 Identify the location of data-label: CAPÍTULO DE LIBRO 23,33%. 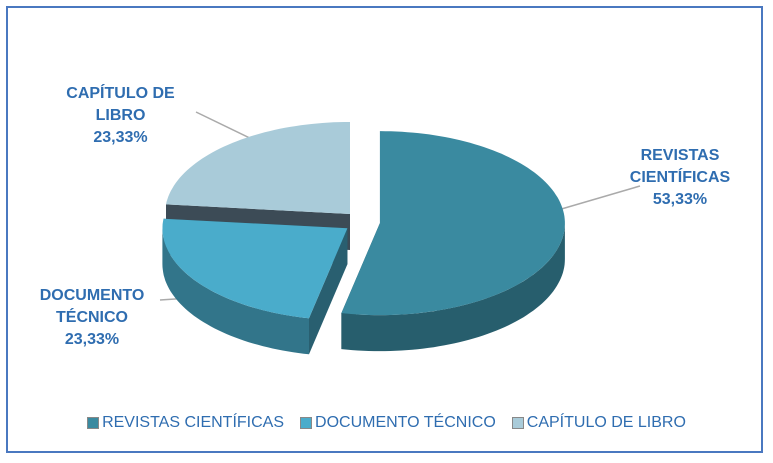
(120, 116).